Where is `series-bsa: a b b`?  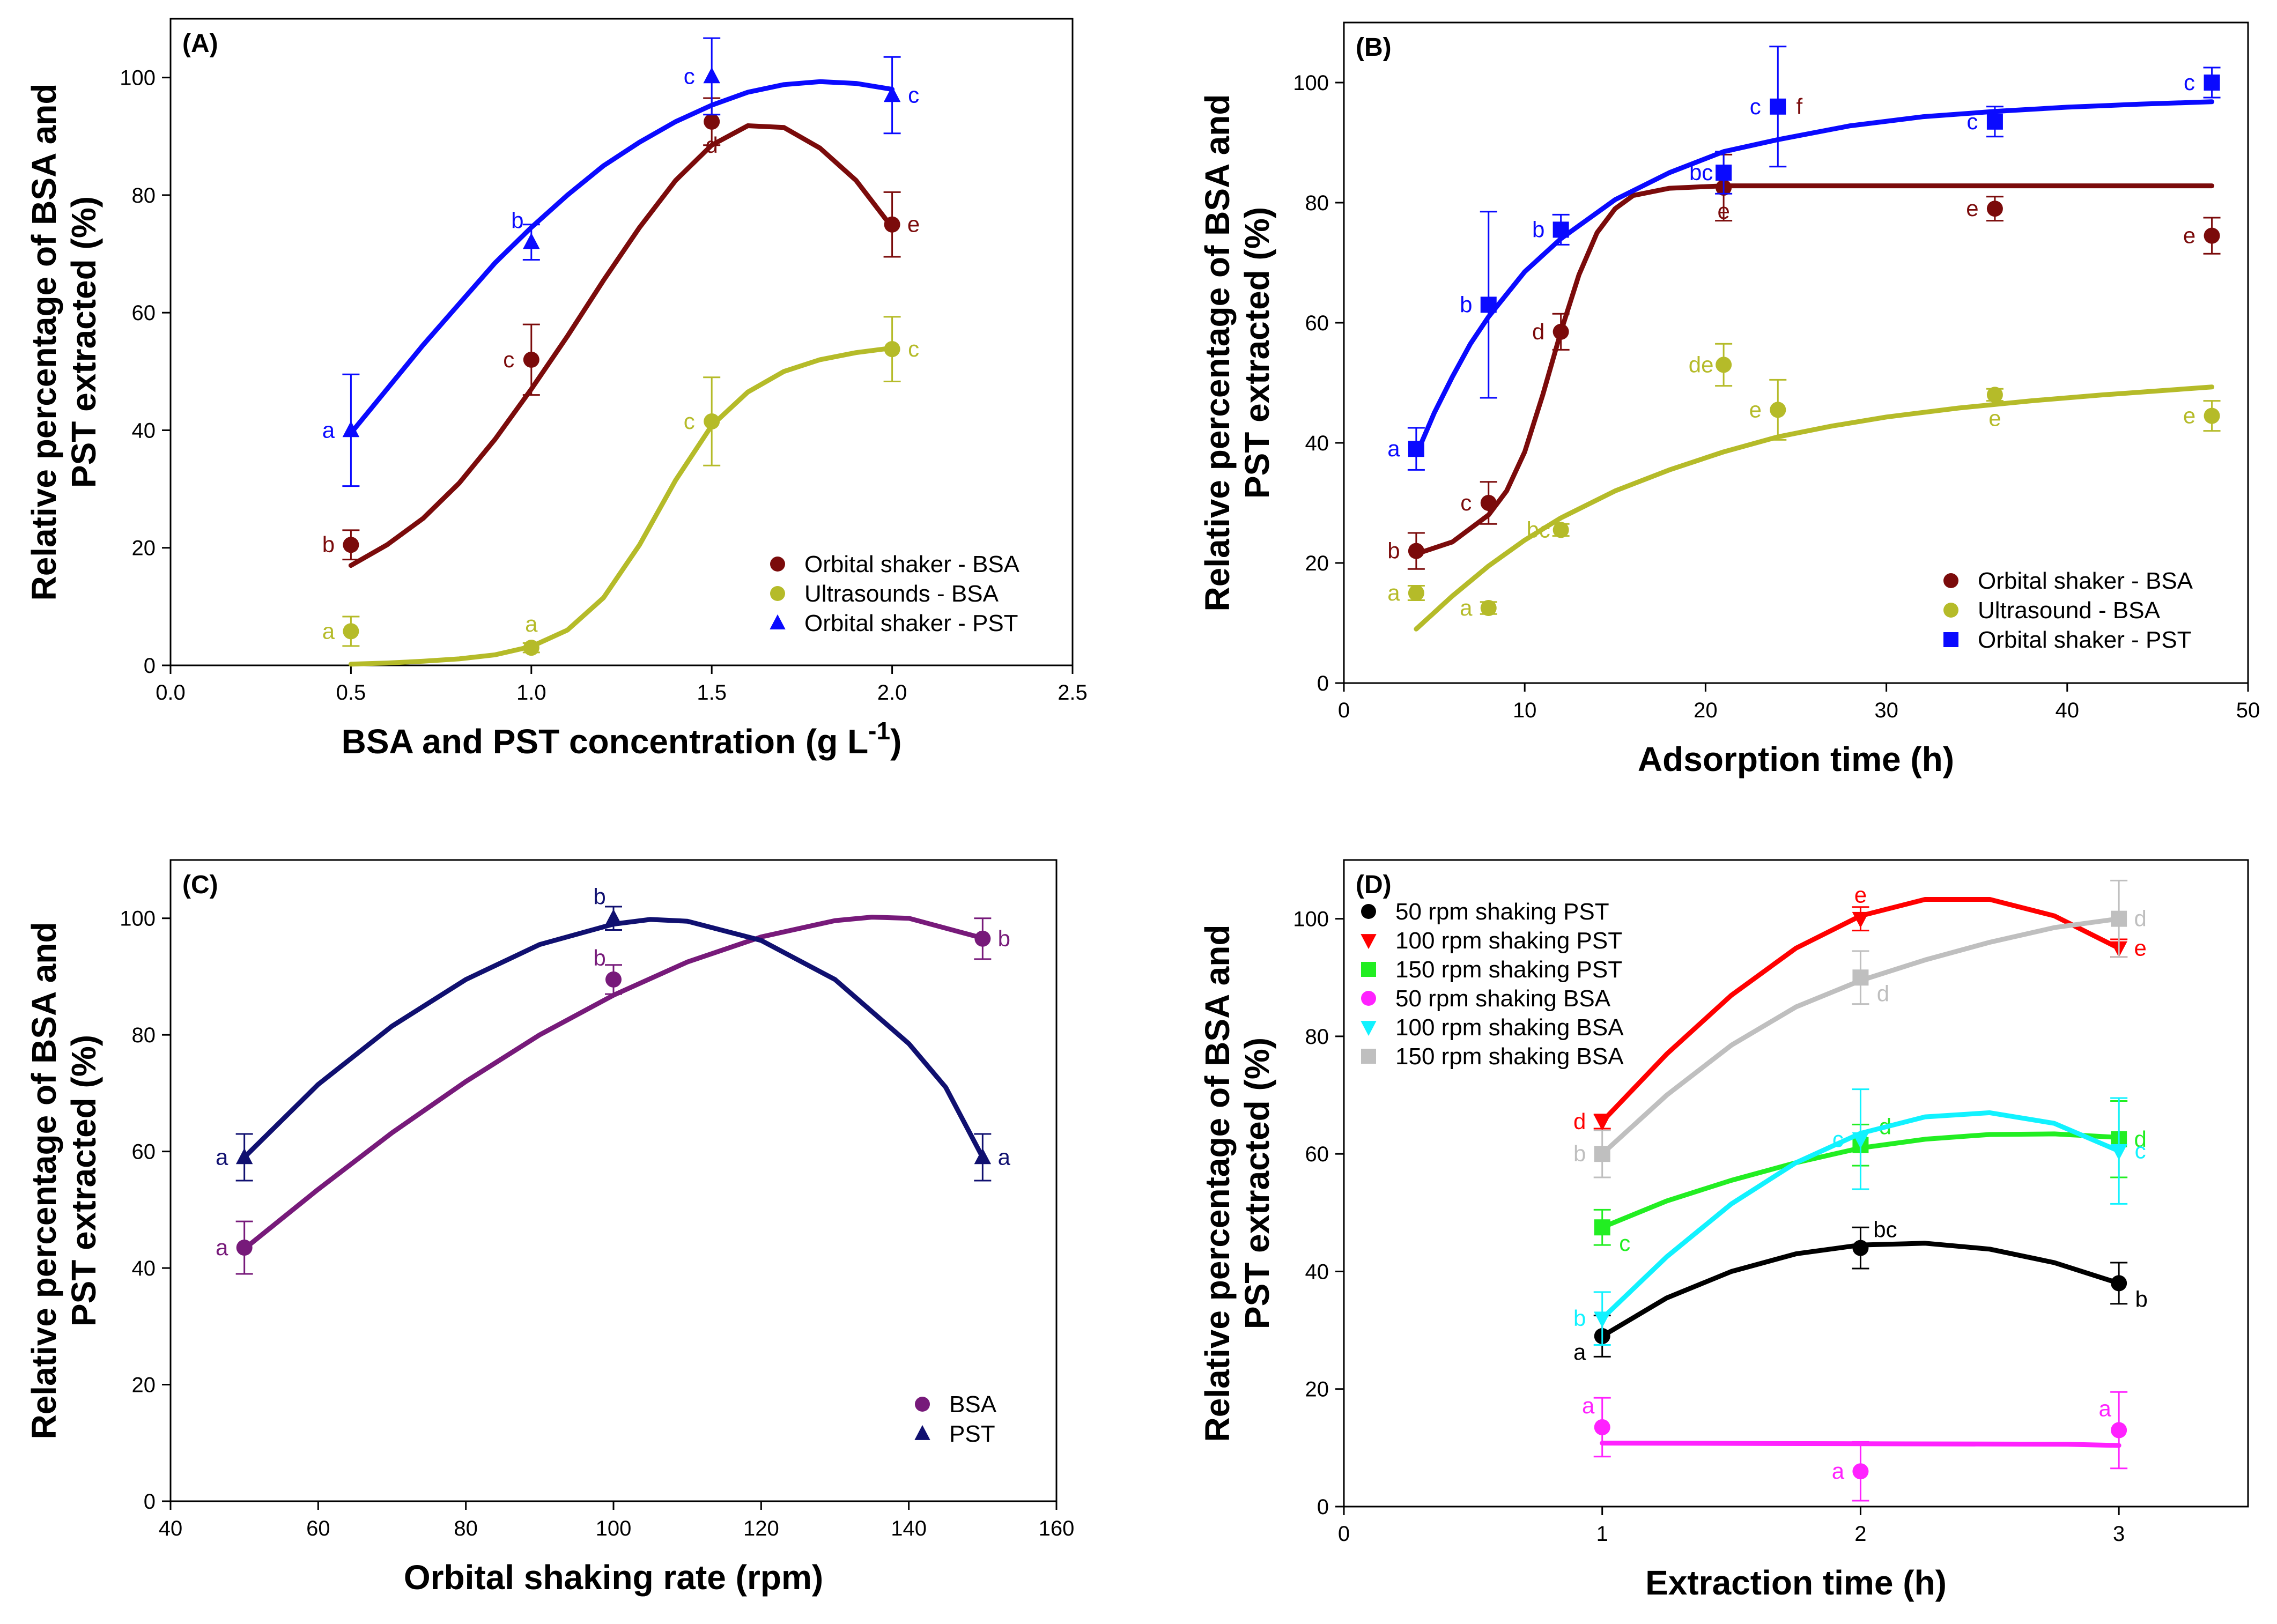
series-bsa: a b b is located at coordinates (613, 1095).